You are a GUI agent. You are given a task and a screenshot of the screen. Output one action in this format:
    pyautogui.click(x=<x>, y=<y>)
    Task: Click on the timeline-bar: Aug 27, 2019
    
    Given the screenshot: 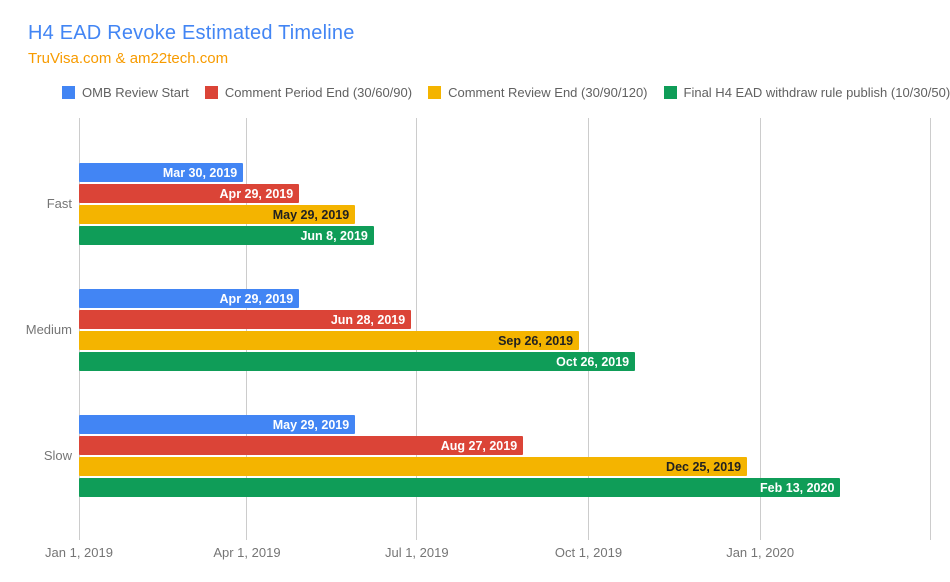 What is the action you would take?
    pyautogui.click(x=301, y=445)
    